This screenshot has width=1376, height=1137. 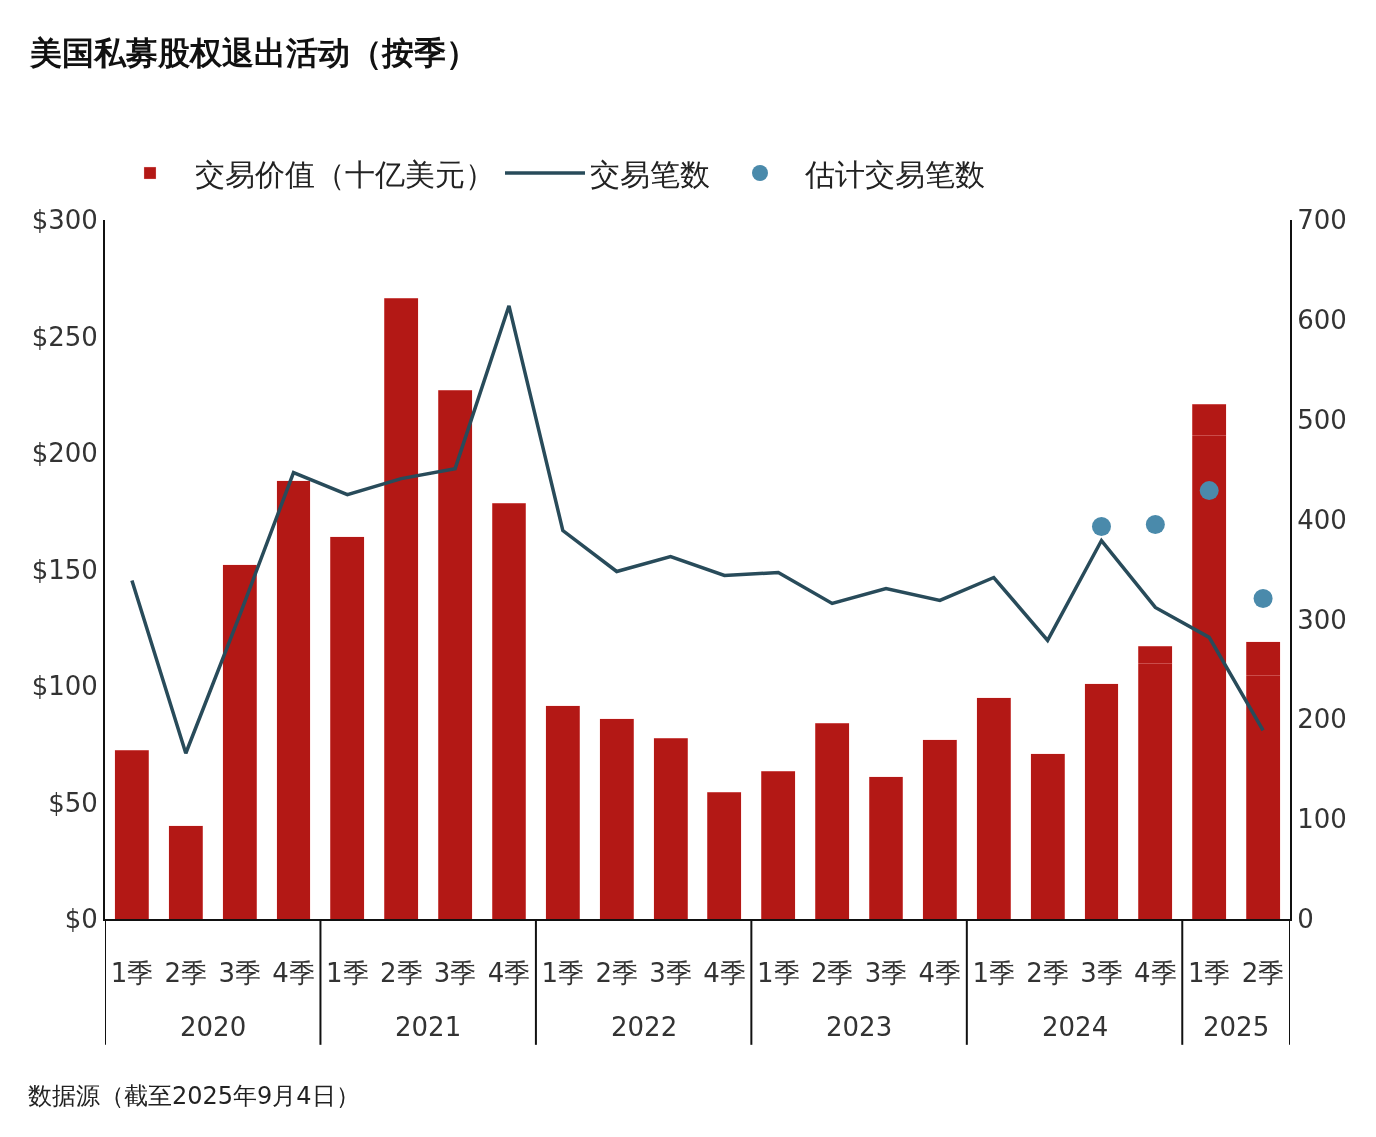 I want to click on text: 2024, so click(x=1075, y=1027).